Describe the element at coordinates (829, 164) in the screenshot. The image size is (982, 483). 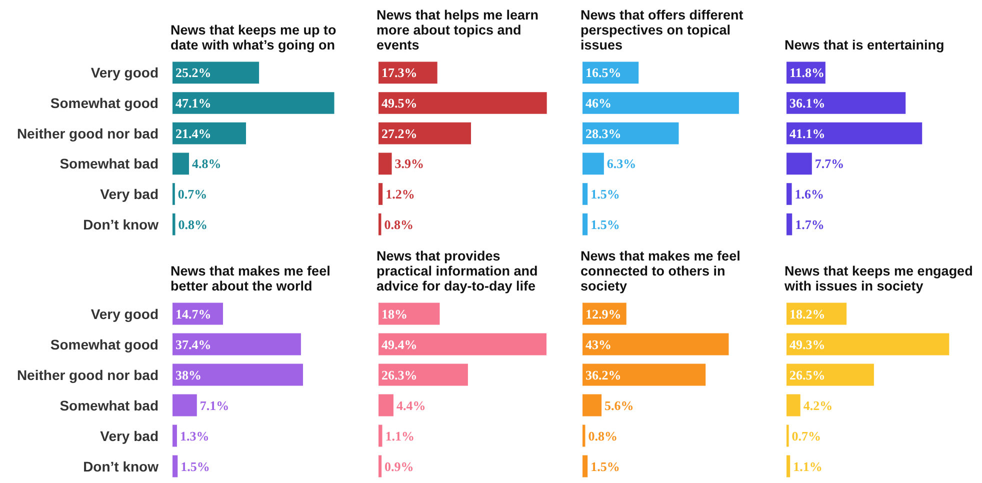
I see `data-label: 7.7%` at that location.